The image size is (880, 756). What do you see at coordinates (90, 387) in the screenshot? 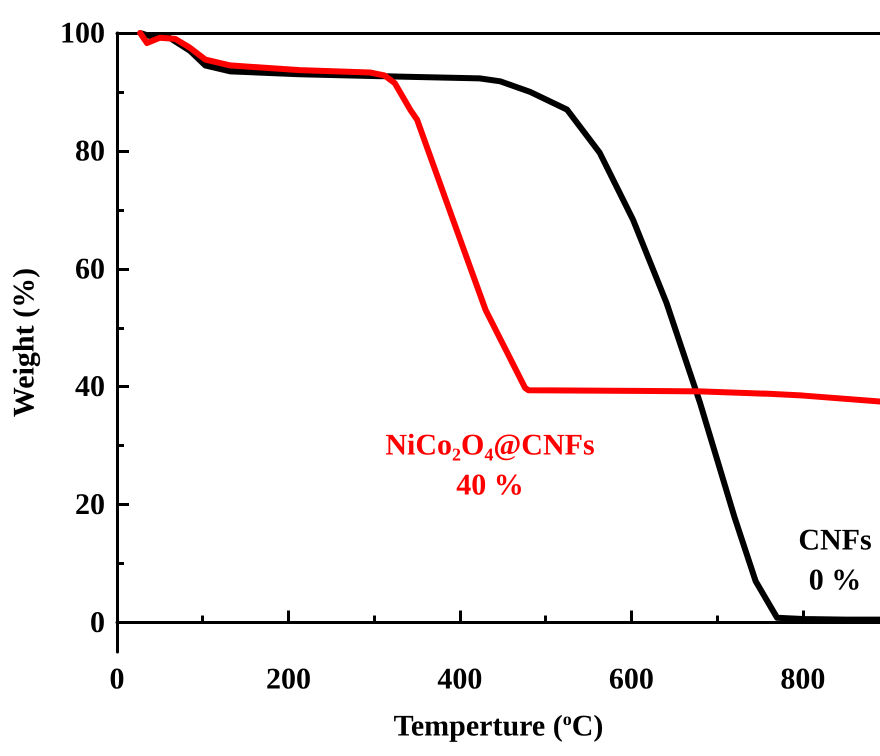
I see `y-tick-label: 40` at bounding box center [90, 387].